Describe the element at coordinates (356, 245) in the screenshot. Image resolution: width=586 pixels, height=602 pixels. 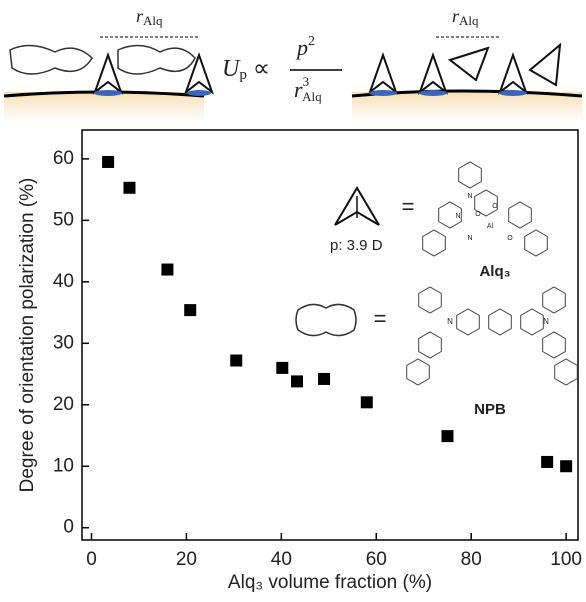
I see `dipole-label: p: 3.9 D` at that location.